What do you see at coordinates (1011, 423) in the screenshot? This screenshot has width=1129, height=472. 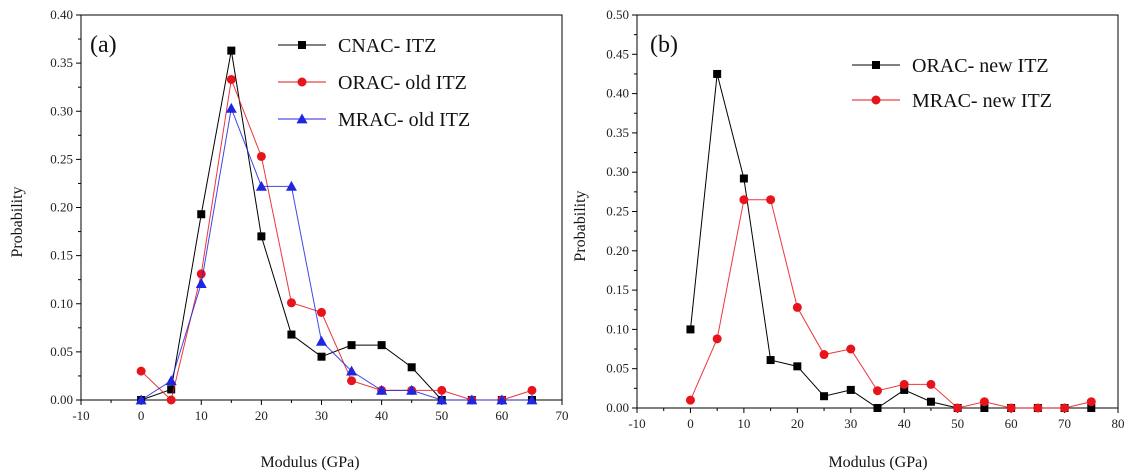 I see `x-tick-label-1: 60` at bounding box center [1011, 423].